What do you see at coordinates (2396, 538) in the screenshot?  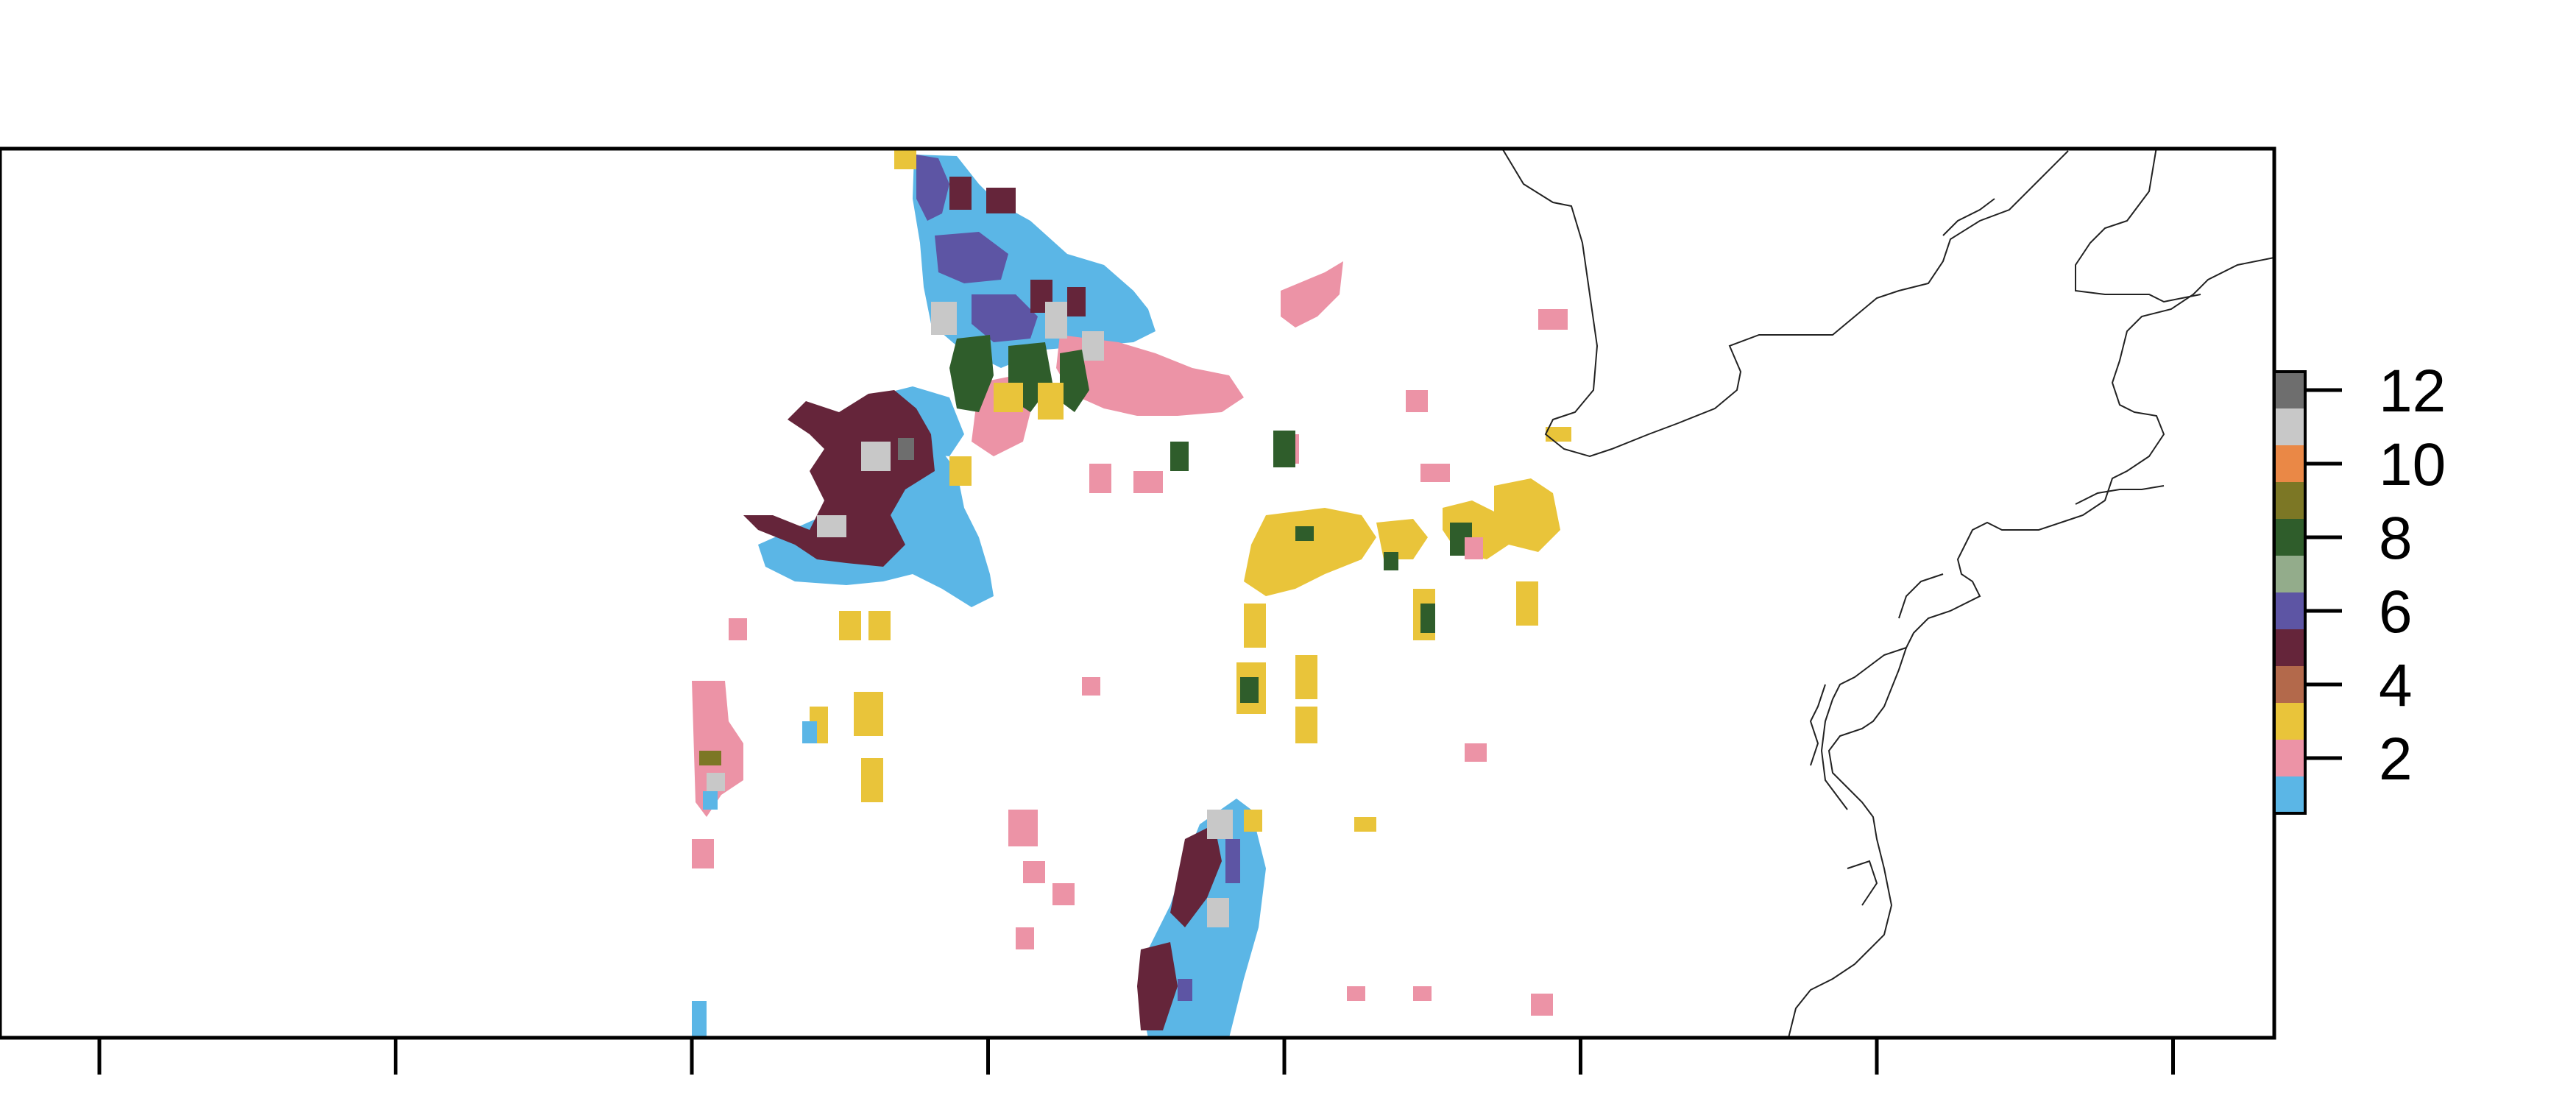 I see `legend-tick-label: 8` at bounding box center [2396, 538].